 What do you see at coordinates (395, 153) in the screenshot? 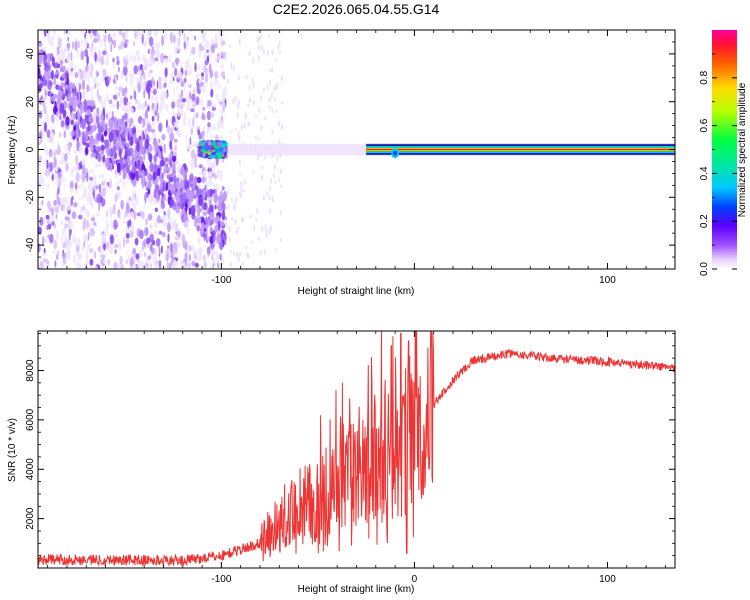
I see `tone-dip-core` at bounding box center [395, 153].